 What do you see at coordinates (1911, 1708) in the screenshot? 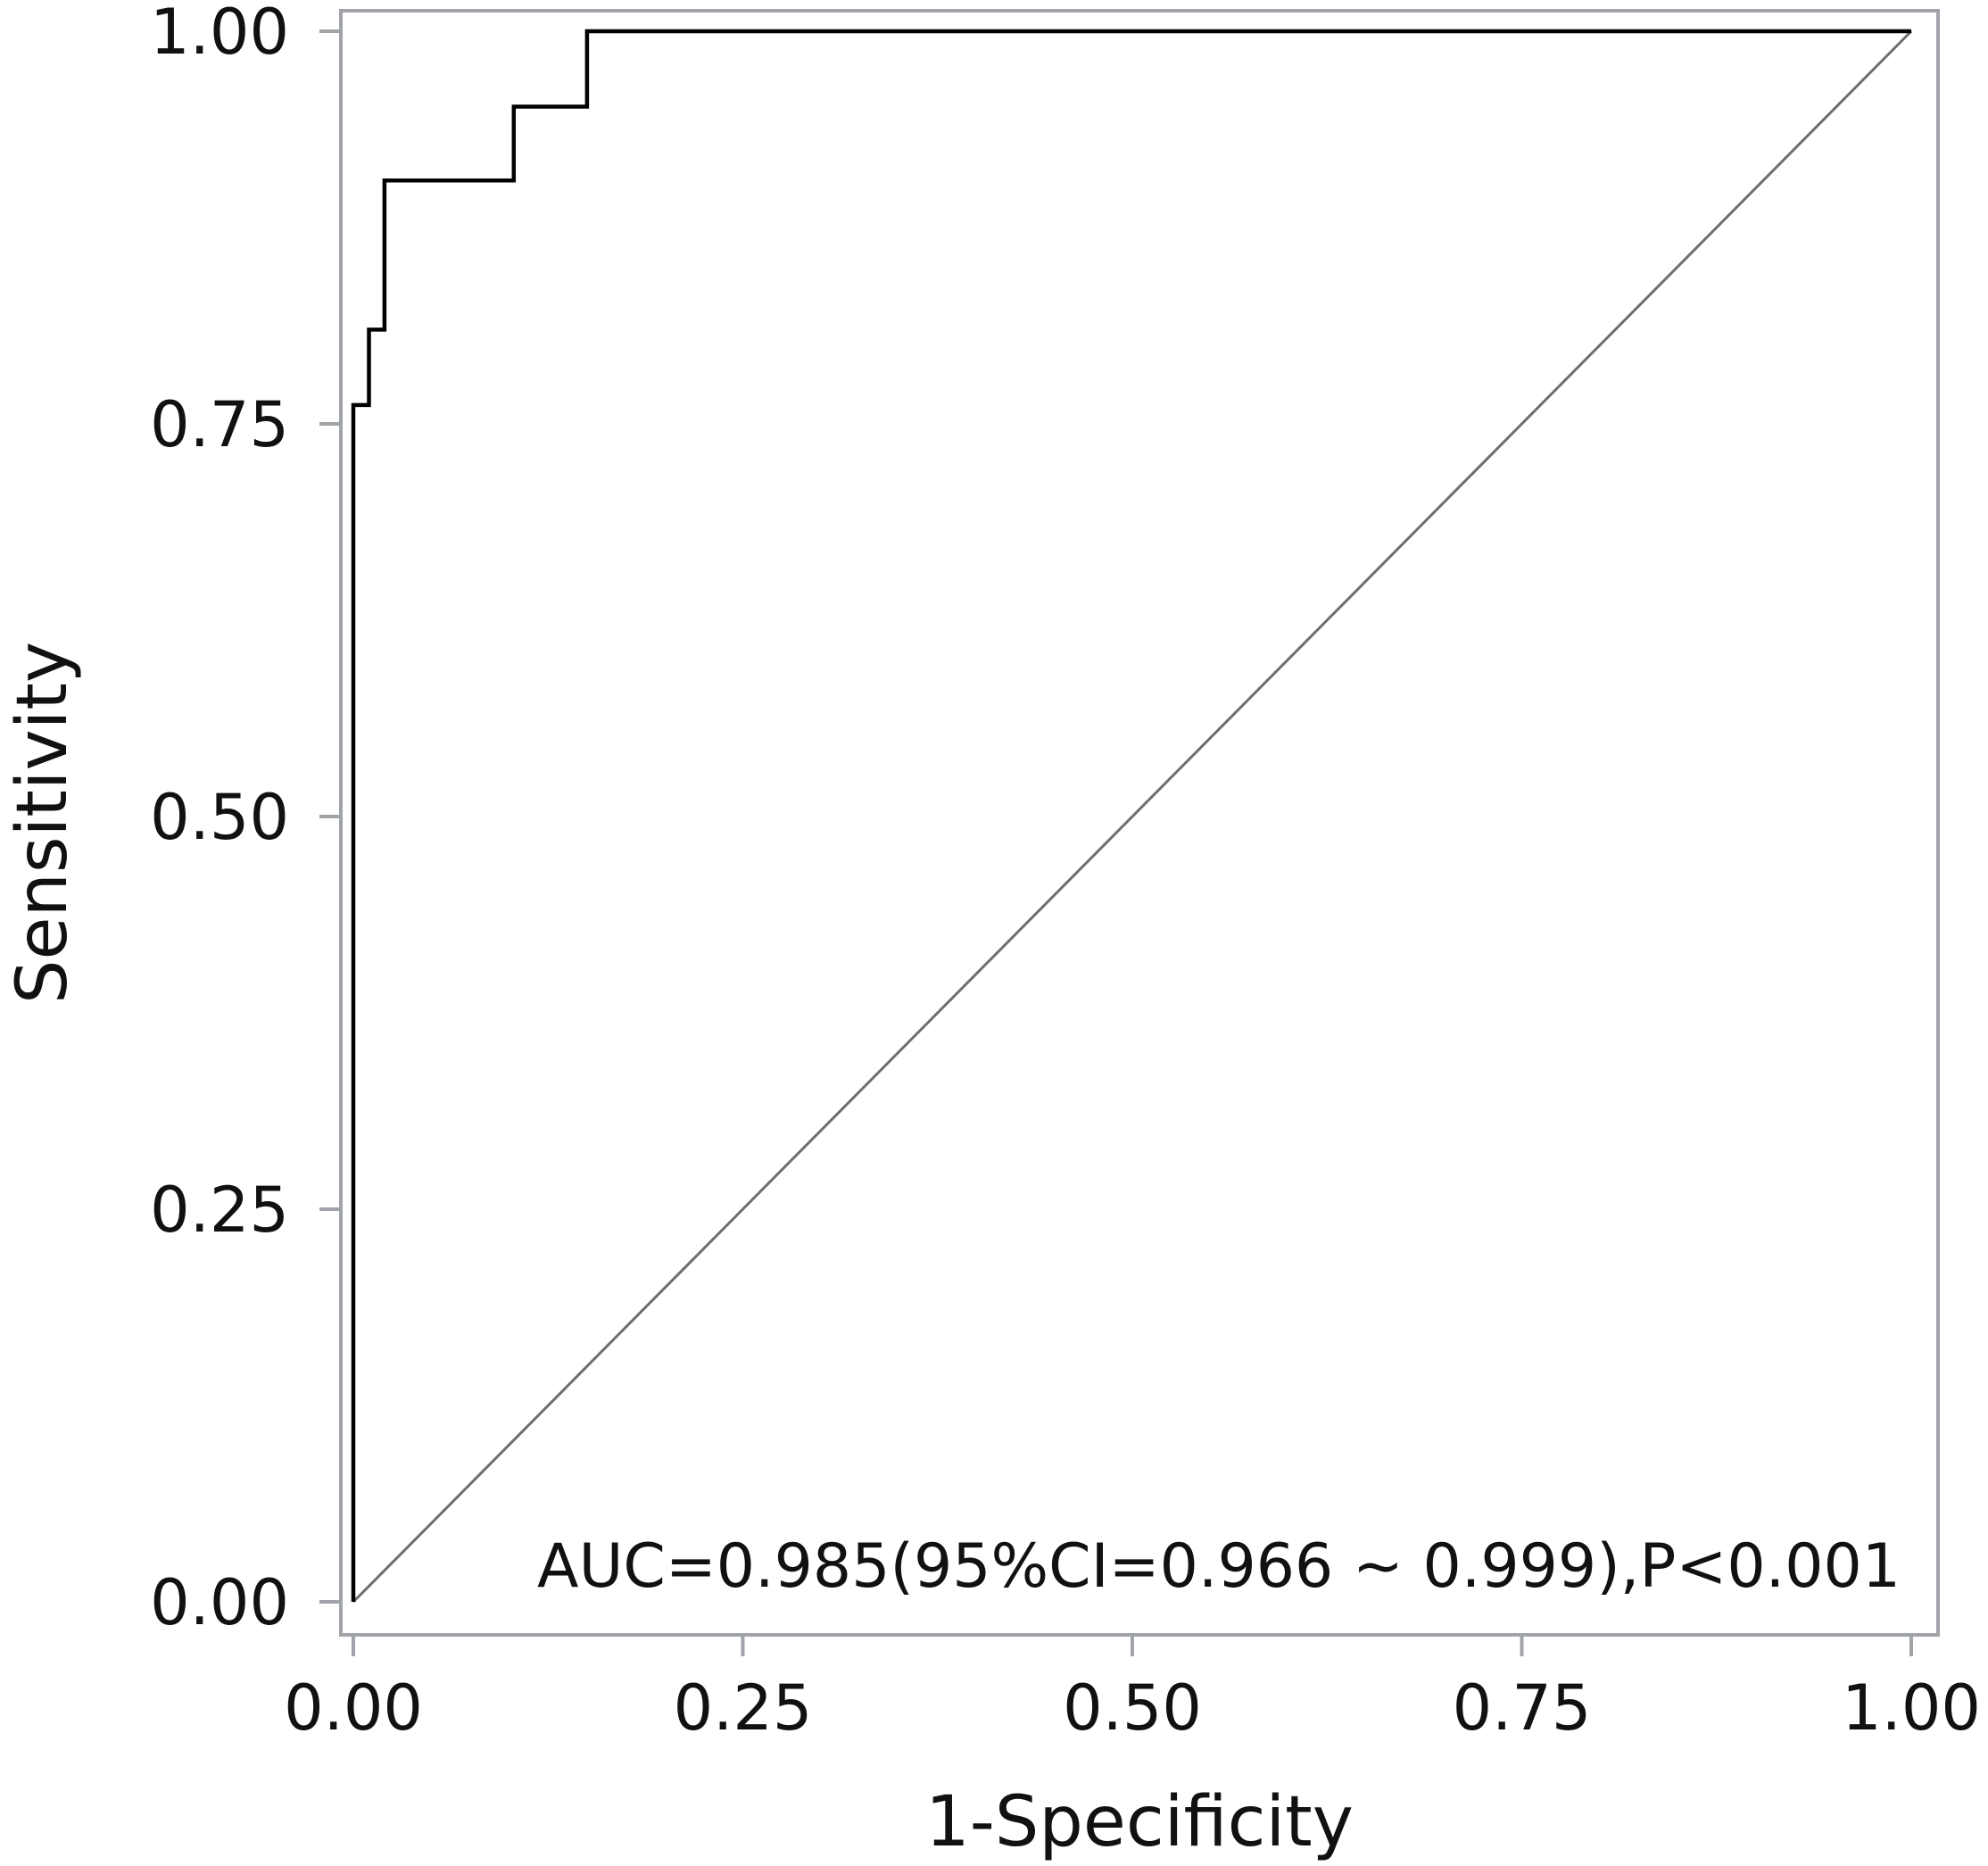
I see `x-tick-label: 1.00` at bounding box center [1911, 1708].